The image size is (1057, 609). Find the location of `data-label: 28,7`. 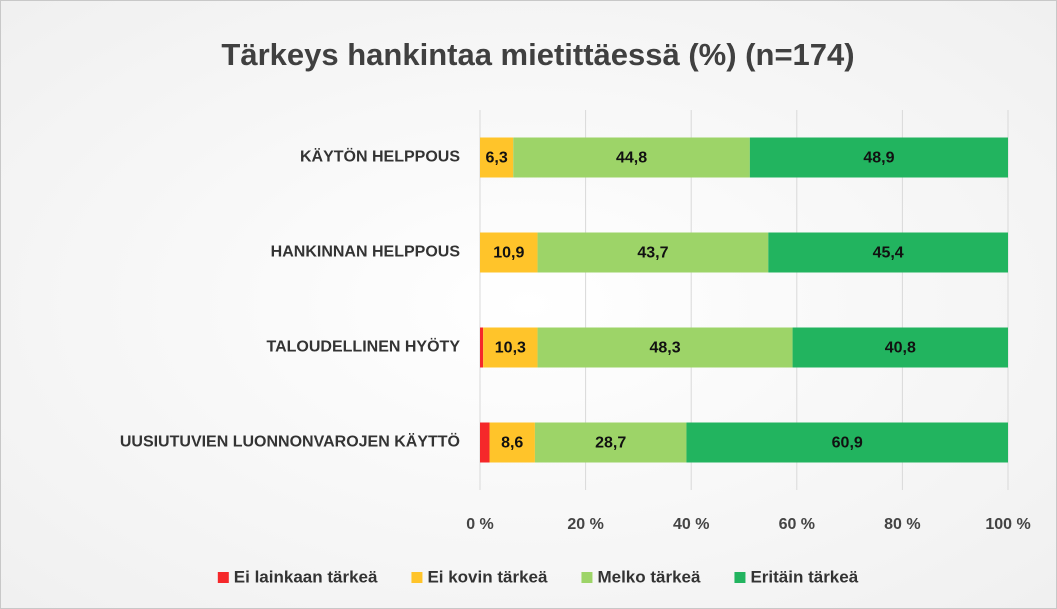

data-label: 28,7 is located at coordinates (610, 443).